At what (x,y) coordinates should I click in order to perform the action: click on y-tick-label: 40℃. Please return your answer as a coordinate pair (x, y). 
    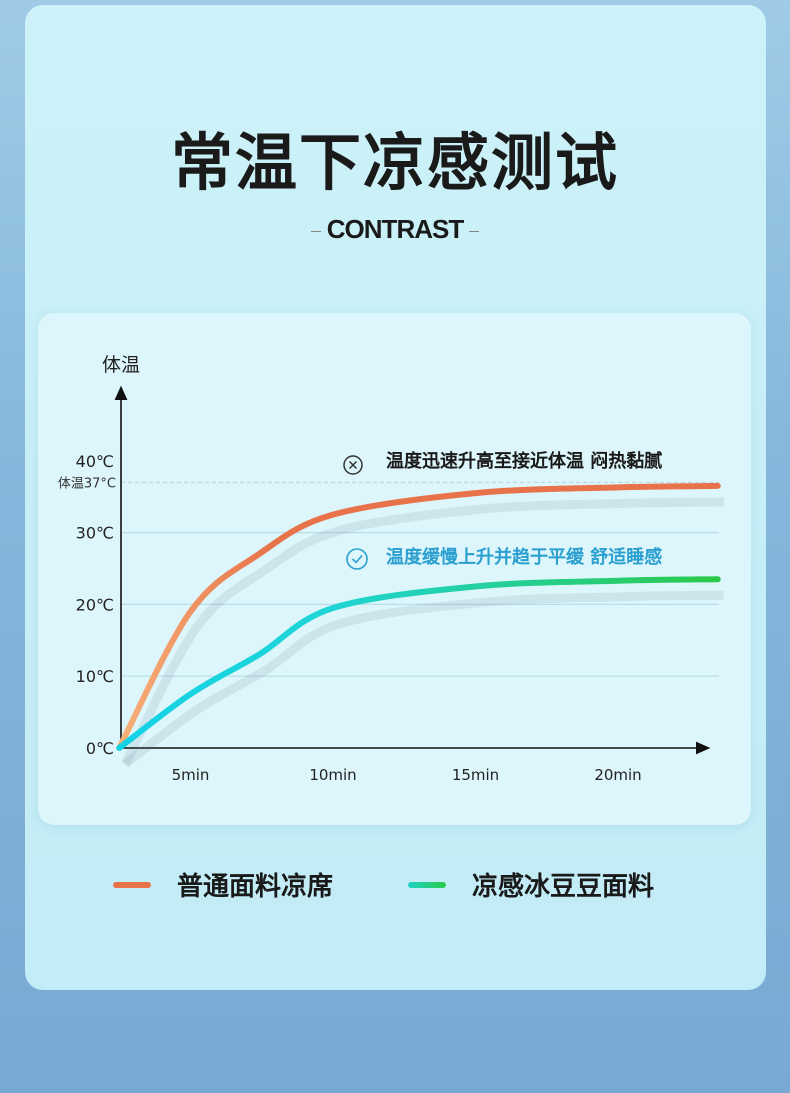
    Looking at the image, I should click on (95, 461).